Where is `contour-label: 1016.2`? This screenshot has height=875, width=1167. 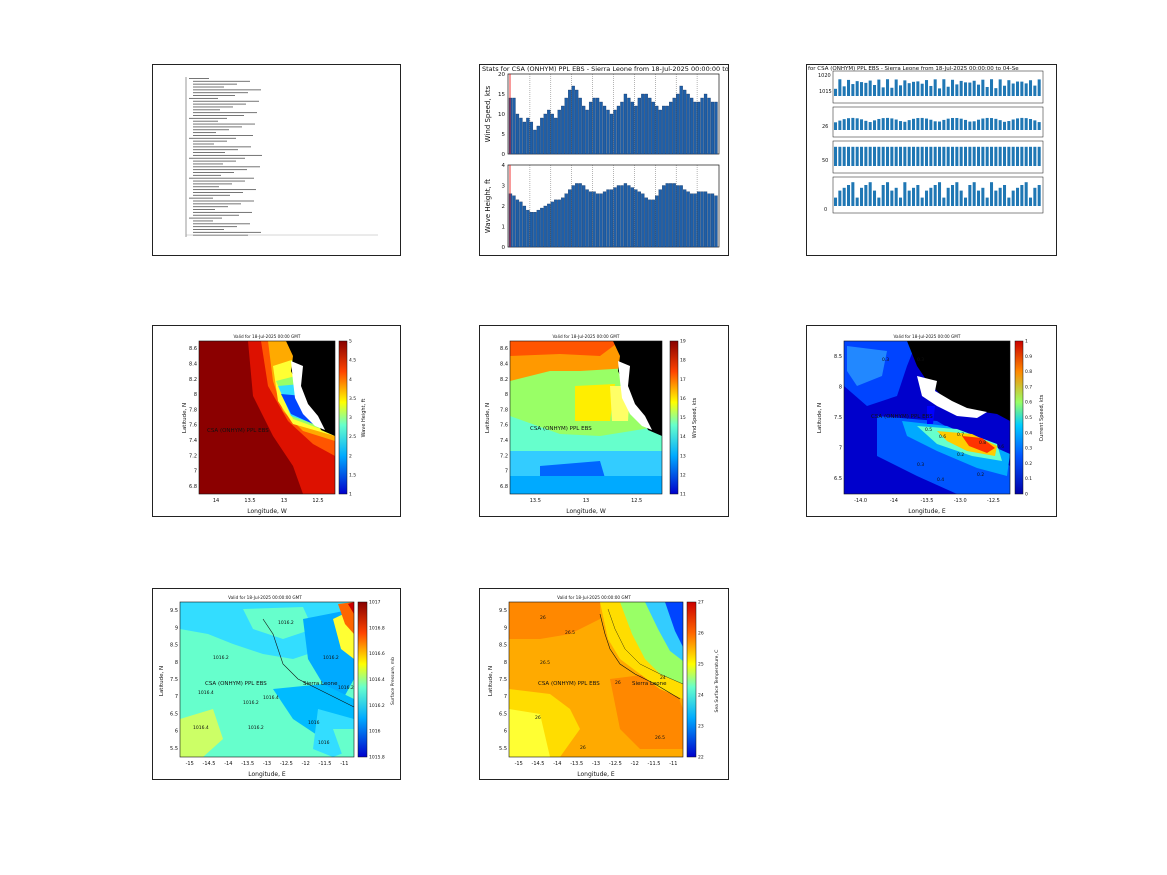 contour-label: 1016.2 is located at coordinates (331, 658).